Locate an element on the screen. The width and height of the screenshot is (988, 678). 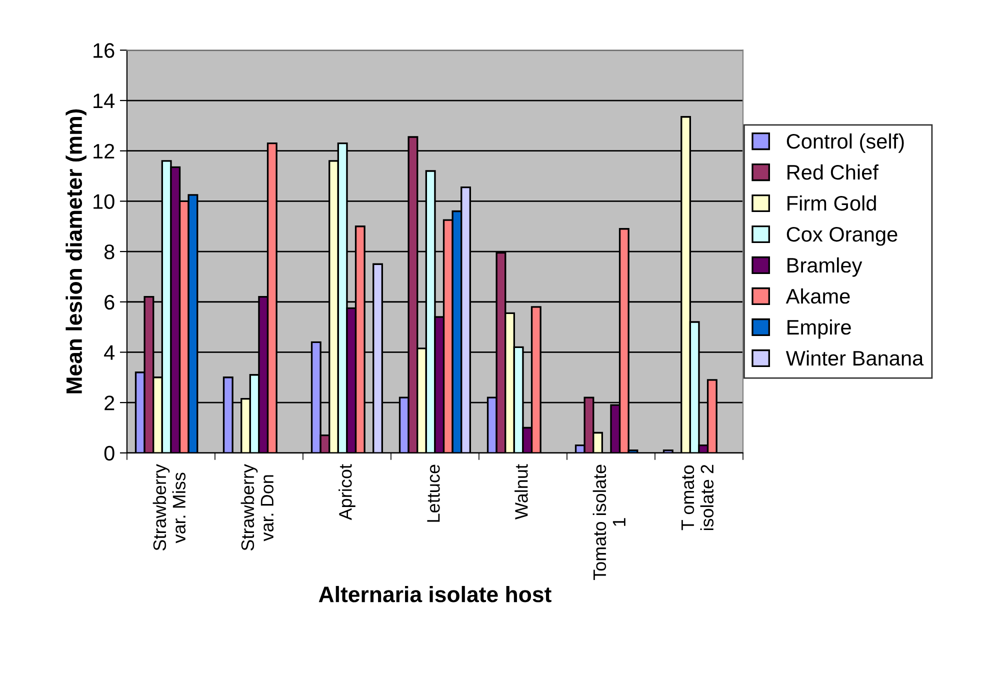
y-tick-label: 4 is located at coordinates (109, 352).